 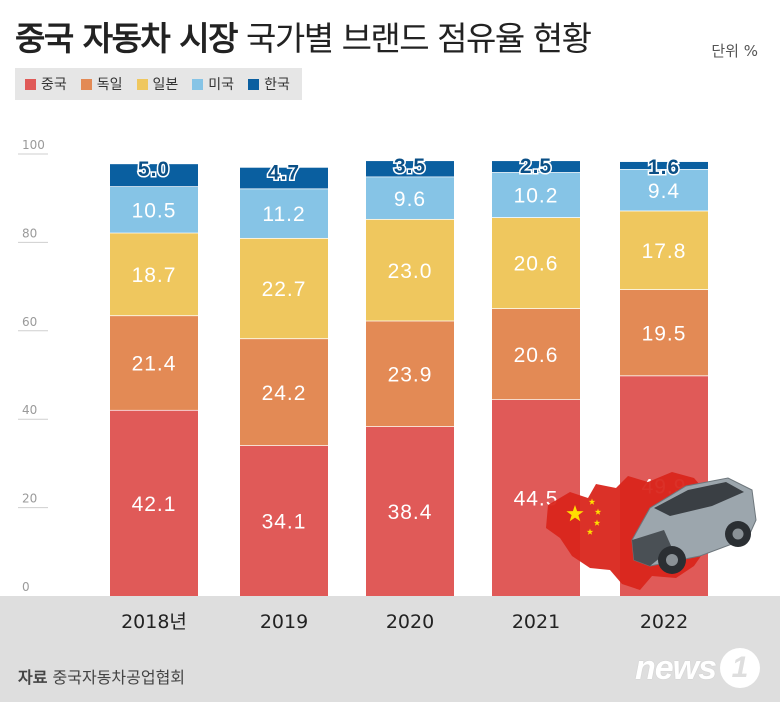 I want to click on y-tick-label-80: 80, so click(x=29, y=233).